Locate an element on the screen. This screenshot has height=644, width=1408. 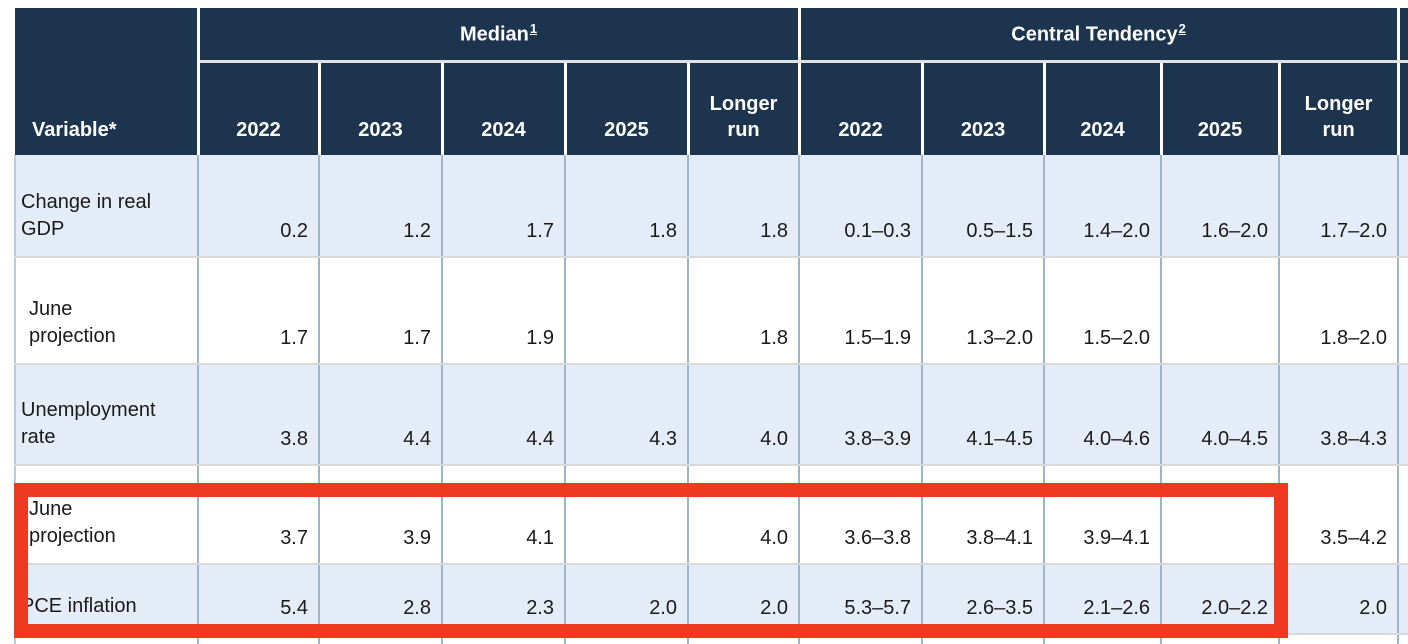
table-cell: 4.0–4.5 is located at coordinates (1221, 415).